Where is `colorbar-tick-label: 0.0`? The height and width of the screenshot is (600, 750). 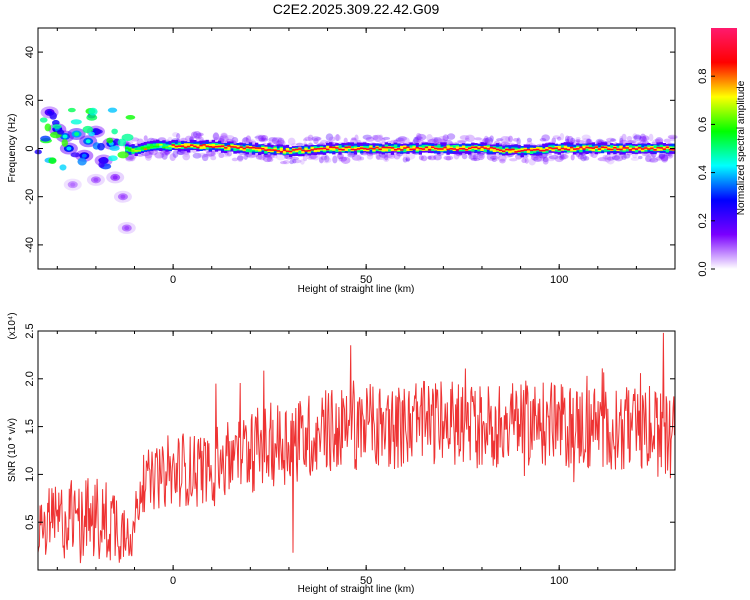 colorbar-tick-label: 0.0 is located at coordinates (703, 268).